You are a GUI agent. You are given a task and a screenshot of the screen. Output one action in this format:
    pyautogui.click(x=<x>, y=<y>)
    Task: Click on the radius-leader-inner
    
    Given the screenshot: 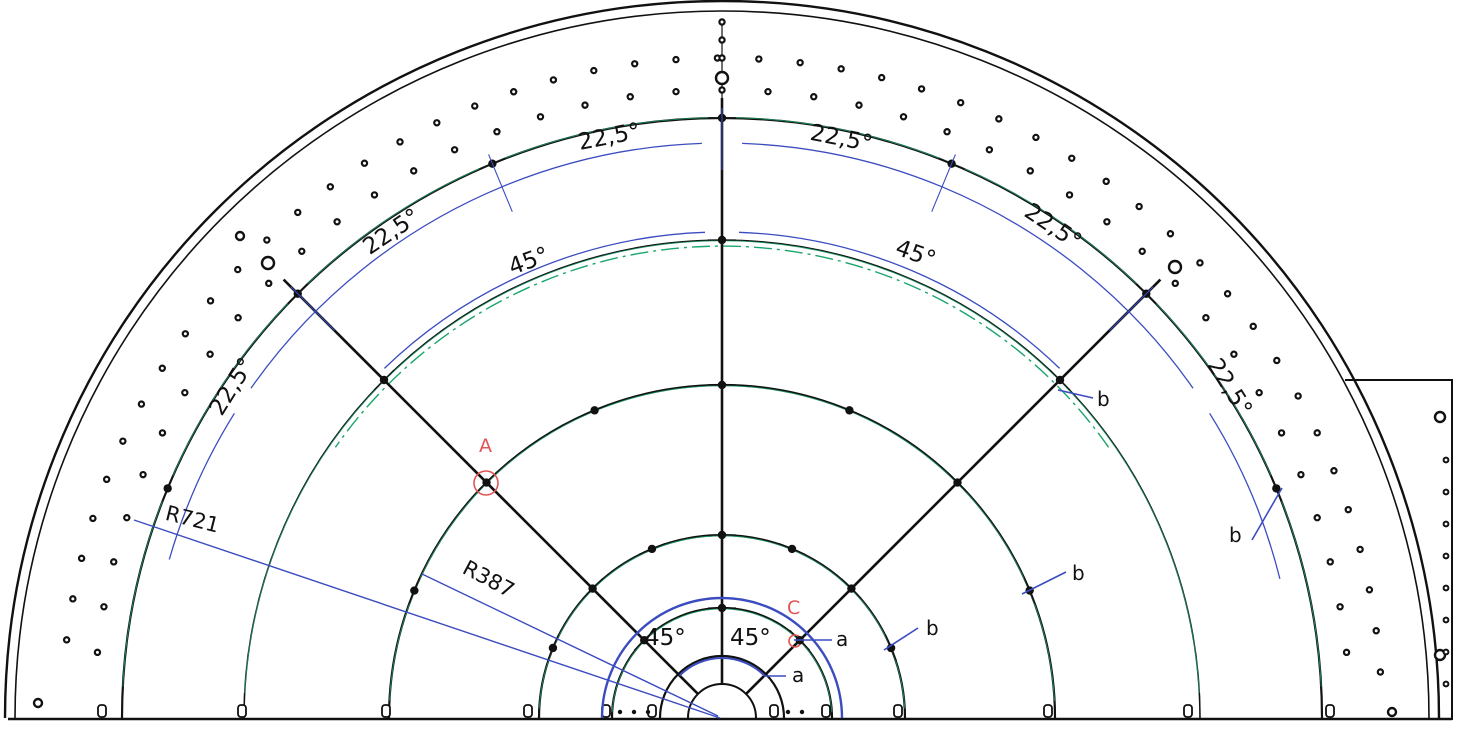 What is the action you would take?
    pyautogui.click(x=570, y=645)
    